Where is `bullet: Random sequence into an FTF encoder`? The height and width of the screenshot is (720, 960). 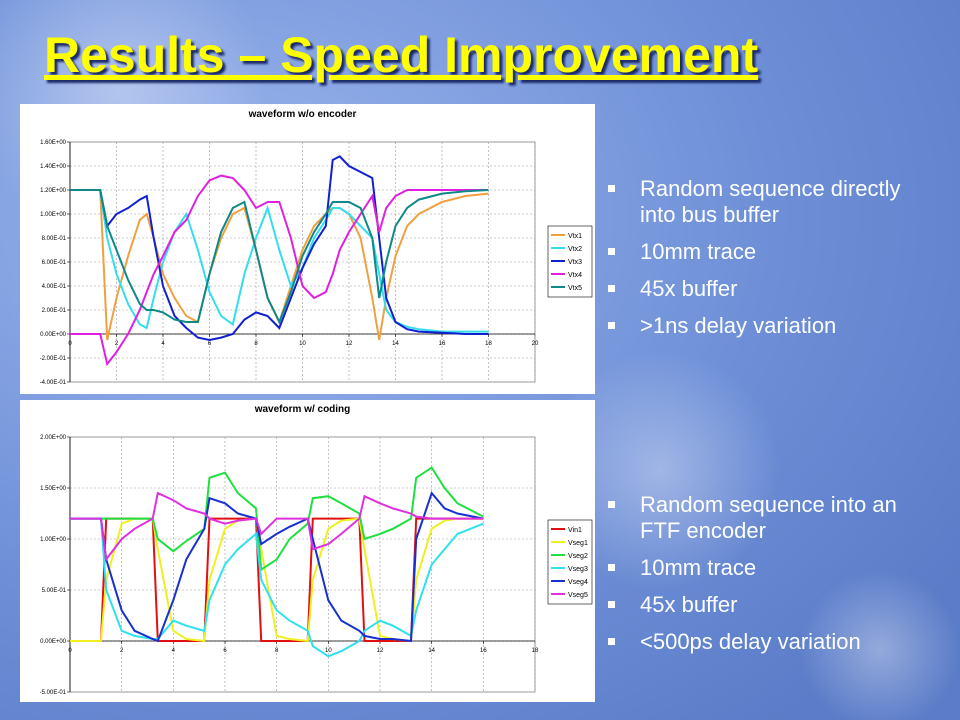 bullet: Random sequence into an FTF encoder is located at coordinates (769, 518).